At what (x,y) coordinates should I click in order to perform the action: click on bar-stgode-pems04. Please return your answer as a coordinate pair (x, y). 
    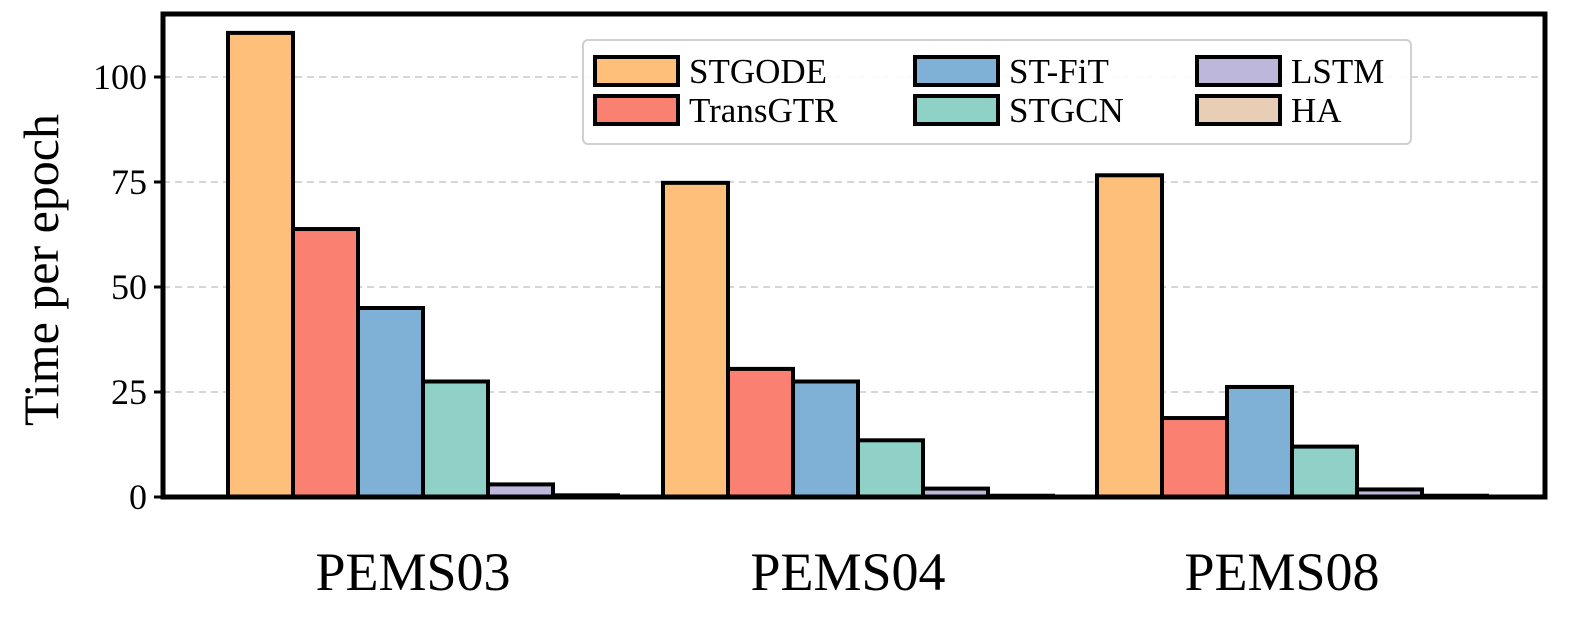
    Looking at the image, I should click on (695, 339).